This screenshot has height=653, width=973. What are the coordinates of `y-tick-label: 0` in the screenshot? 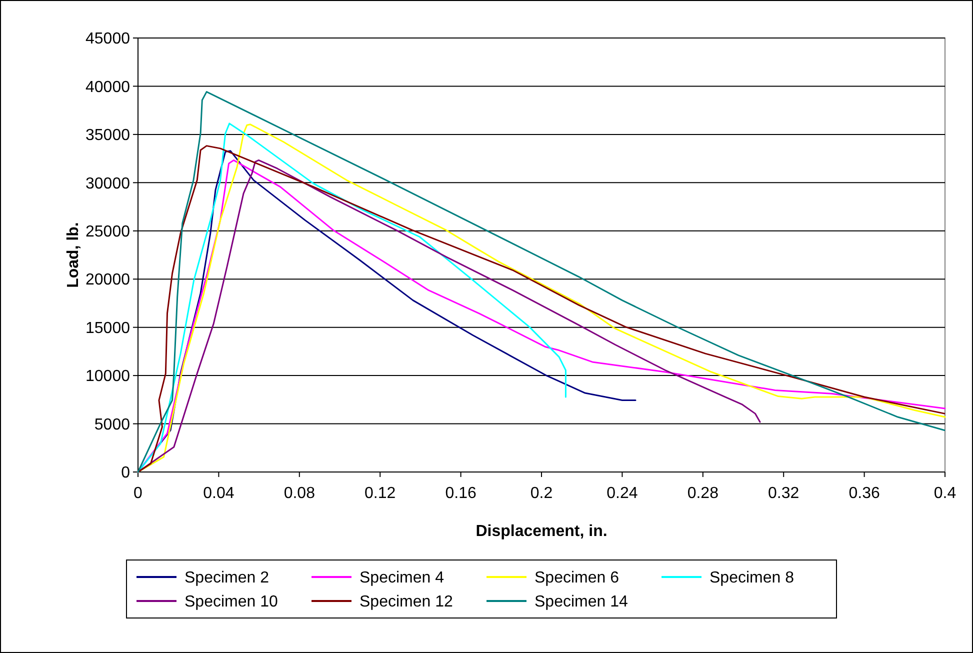 It's located at (125, 473).